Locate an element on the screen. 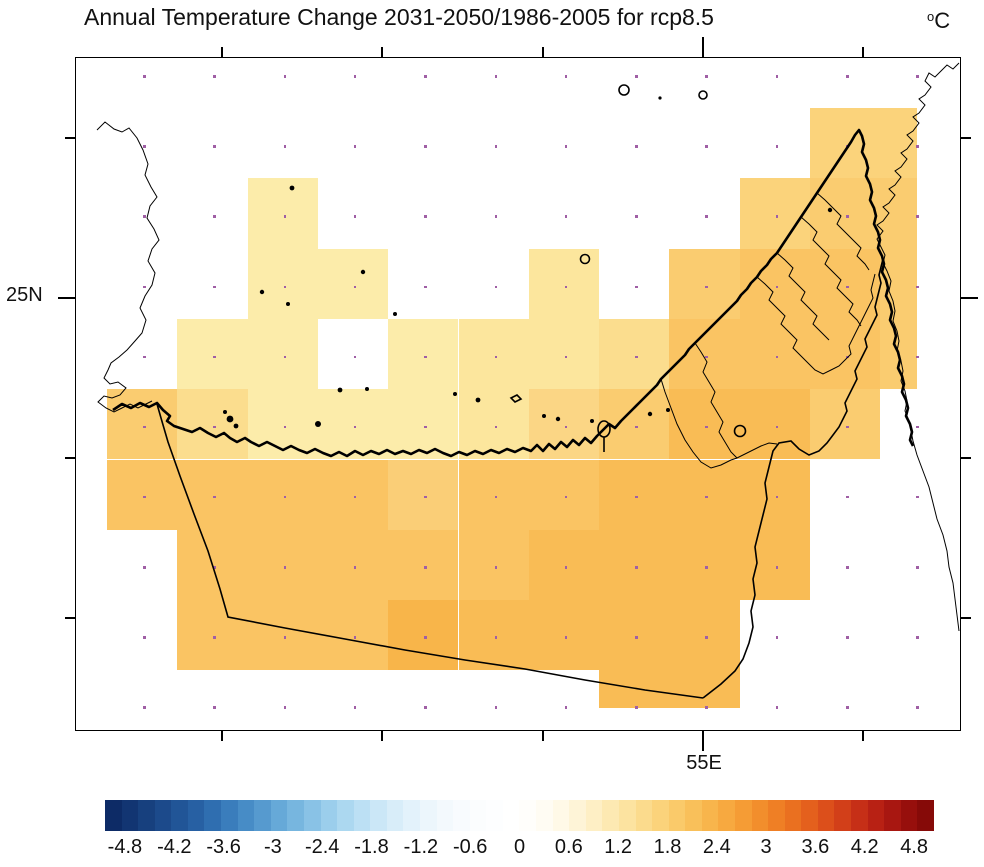  colorbar-tick-label: 0 is located at coordinates (519, 847).